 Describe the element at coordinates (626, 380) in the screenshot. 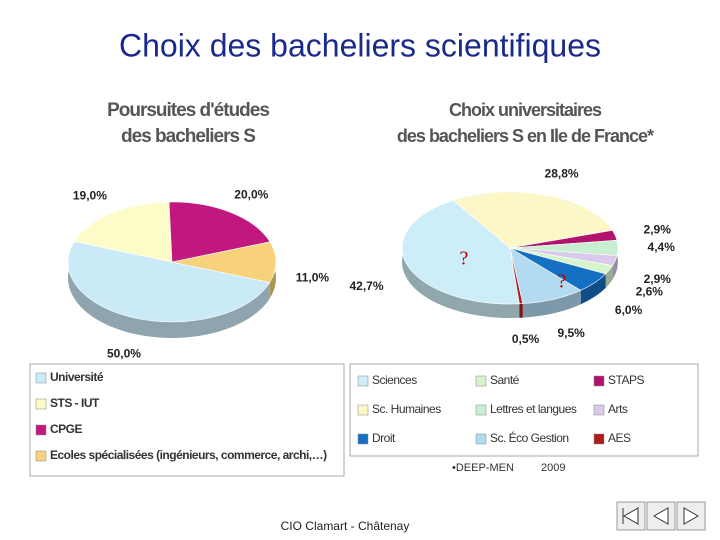

I see `legend-label: STAPS` at that location.